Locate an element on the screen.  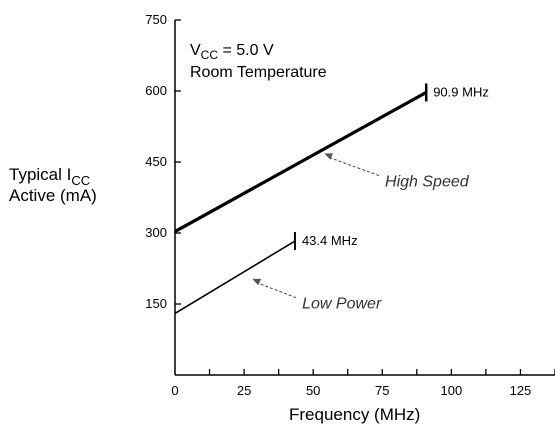
y-tick-label: 600 is located at coordinates (156, 90).